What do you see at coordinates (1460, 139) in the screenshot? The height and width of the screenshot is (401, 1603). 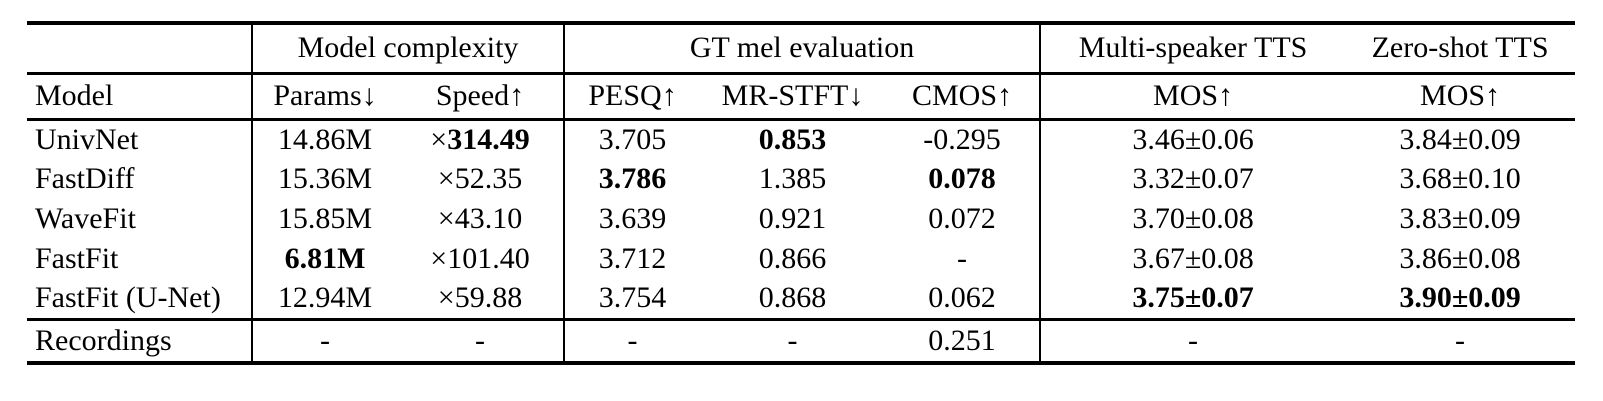 I see `cell-mos-zero: 3.84±0.09` at bounding box center [1460, 139].